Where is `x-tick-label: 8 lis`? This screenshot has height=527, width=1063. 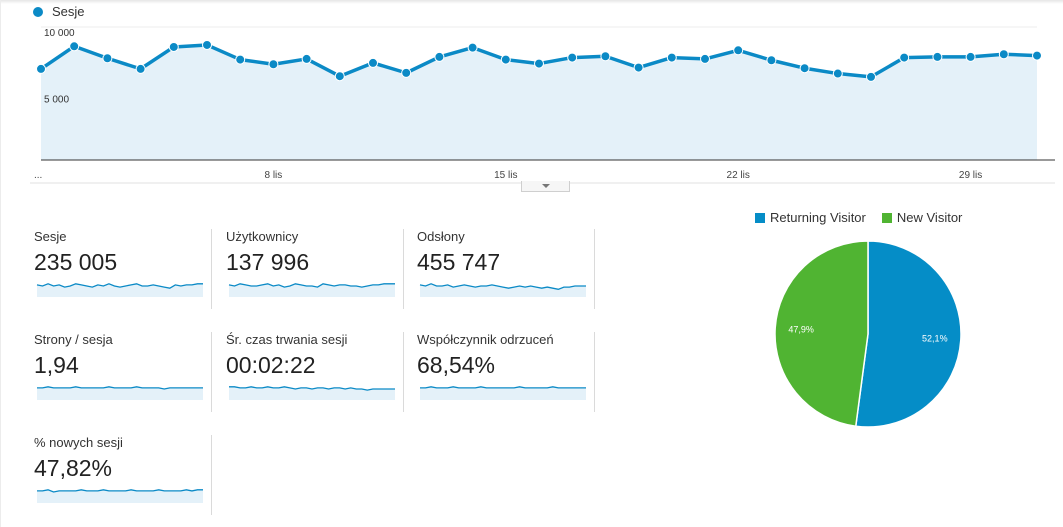
x-tick-label: 8 lis is located at coordinates (274, 175).